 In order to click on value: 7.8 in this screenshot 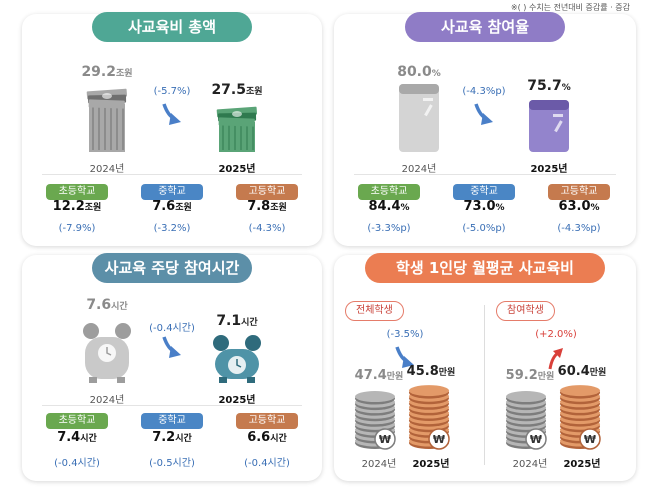, I will do `click(259, 206)`.